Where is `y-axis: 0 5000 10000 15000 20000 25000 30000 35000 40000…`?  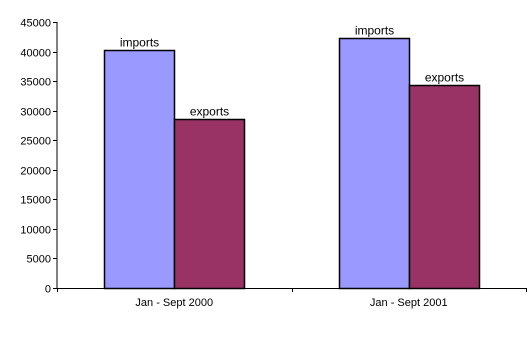
y-axis: 0 5000 10000 15000 20000 25000 30000 35000 40000… is located at coordinates (39, 157).